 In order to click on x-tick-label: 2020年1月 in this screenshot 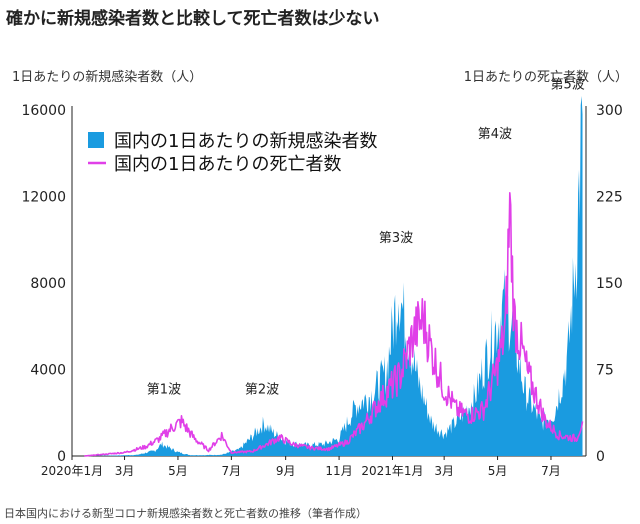, I will do `click(72, 471)`.